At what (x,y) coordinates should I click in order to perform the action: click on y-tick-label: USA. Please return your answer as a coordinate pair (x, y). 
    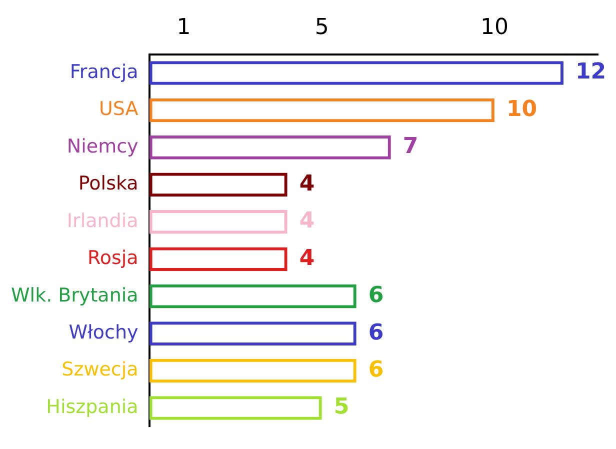
    Looking at the image, I should click on (118, 109).